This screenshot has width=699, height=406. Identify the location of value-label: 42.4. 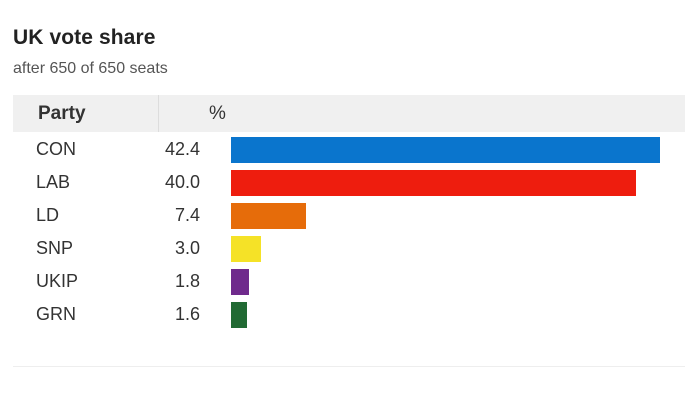
(182, 149).